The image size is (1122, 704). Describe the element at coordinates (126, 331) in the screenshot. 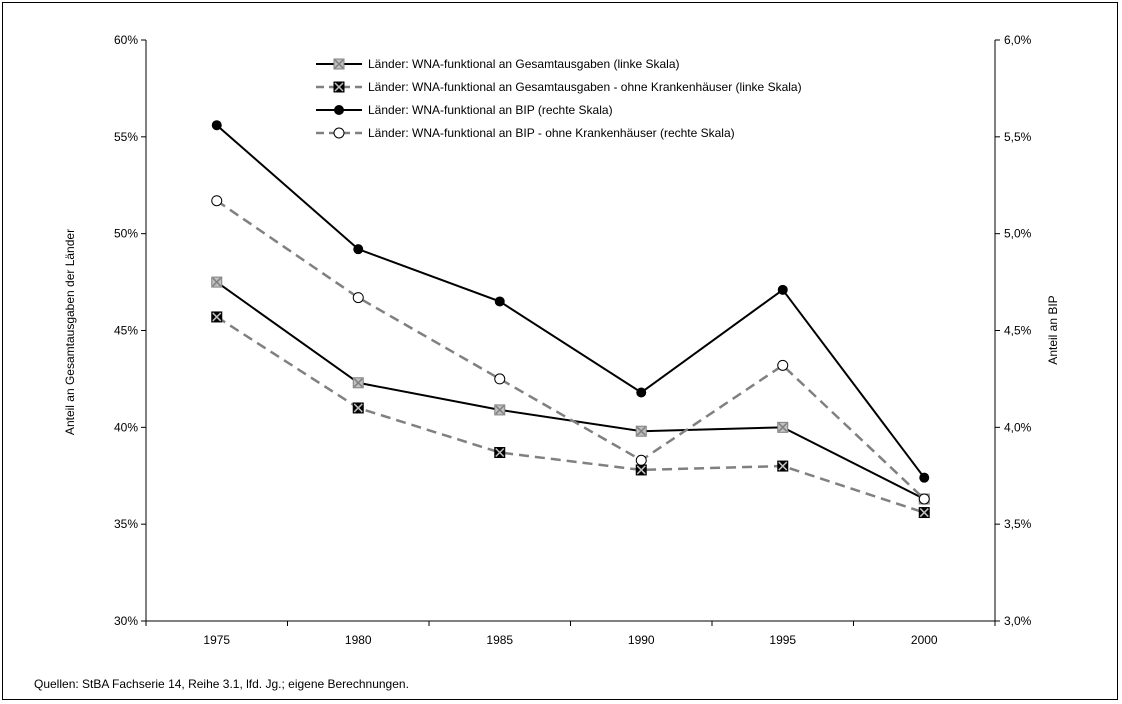

I see `y-tick-label: 45%` at that location.